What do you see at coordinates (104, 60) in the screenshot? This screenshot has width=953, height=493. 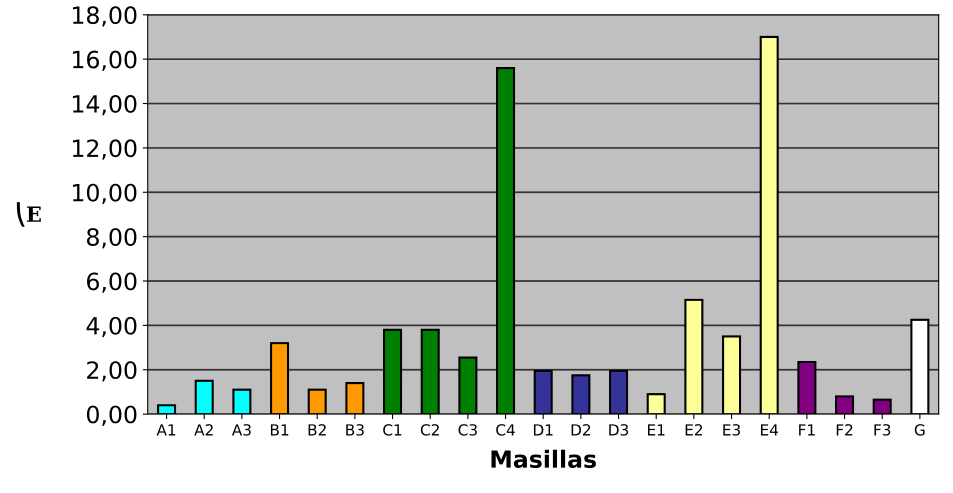 I see `y-tick-label: 16,00` at bounding box center [104, 60].